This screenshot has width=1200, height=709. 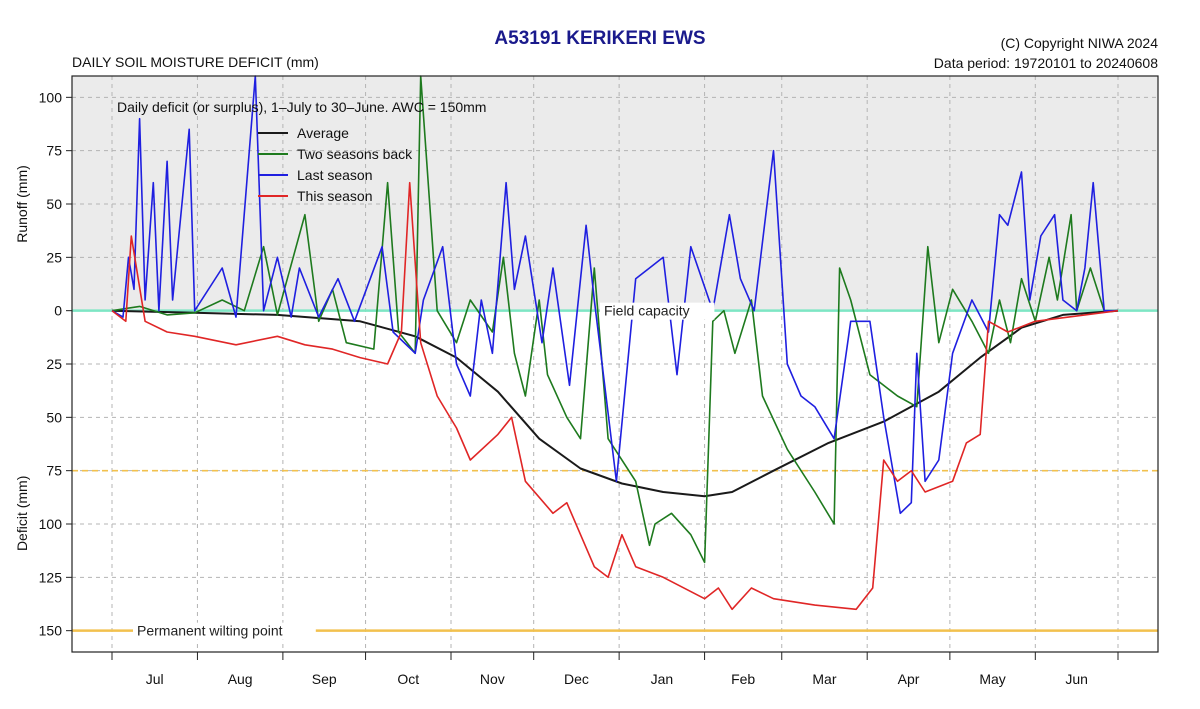 What do you see at coordinates (355, 154) in the screenshot?
I see `legend-label-two-seasons-back: Two seasons back` at bounding box center [355, 154].